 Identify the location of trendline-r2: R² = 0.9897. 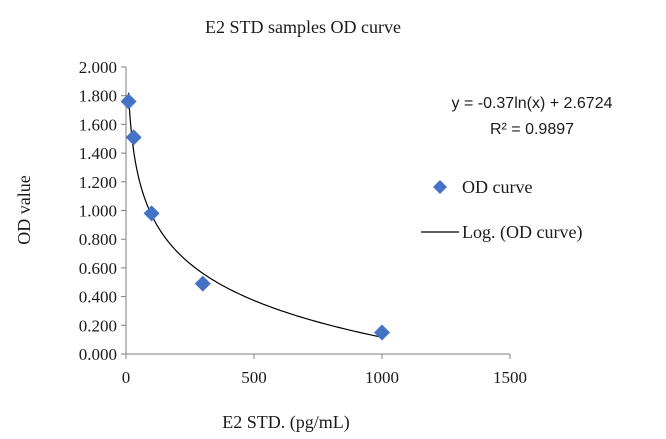
(532, 129).